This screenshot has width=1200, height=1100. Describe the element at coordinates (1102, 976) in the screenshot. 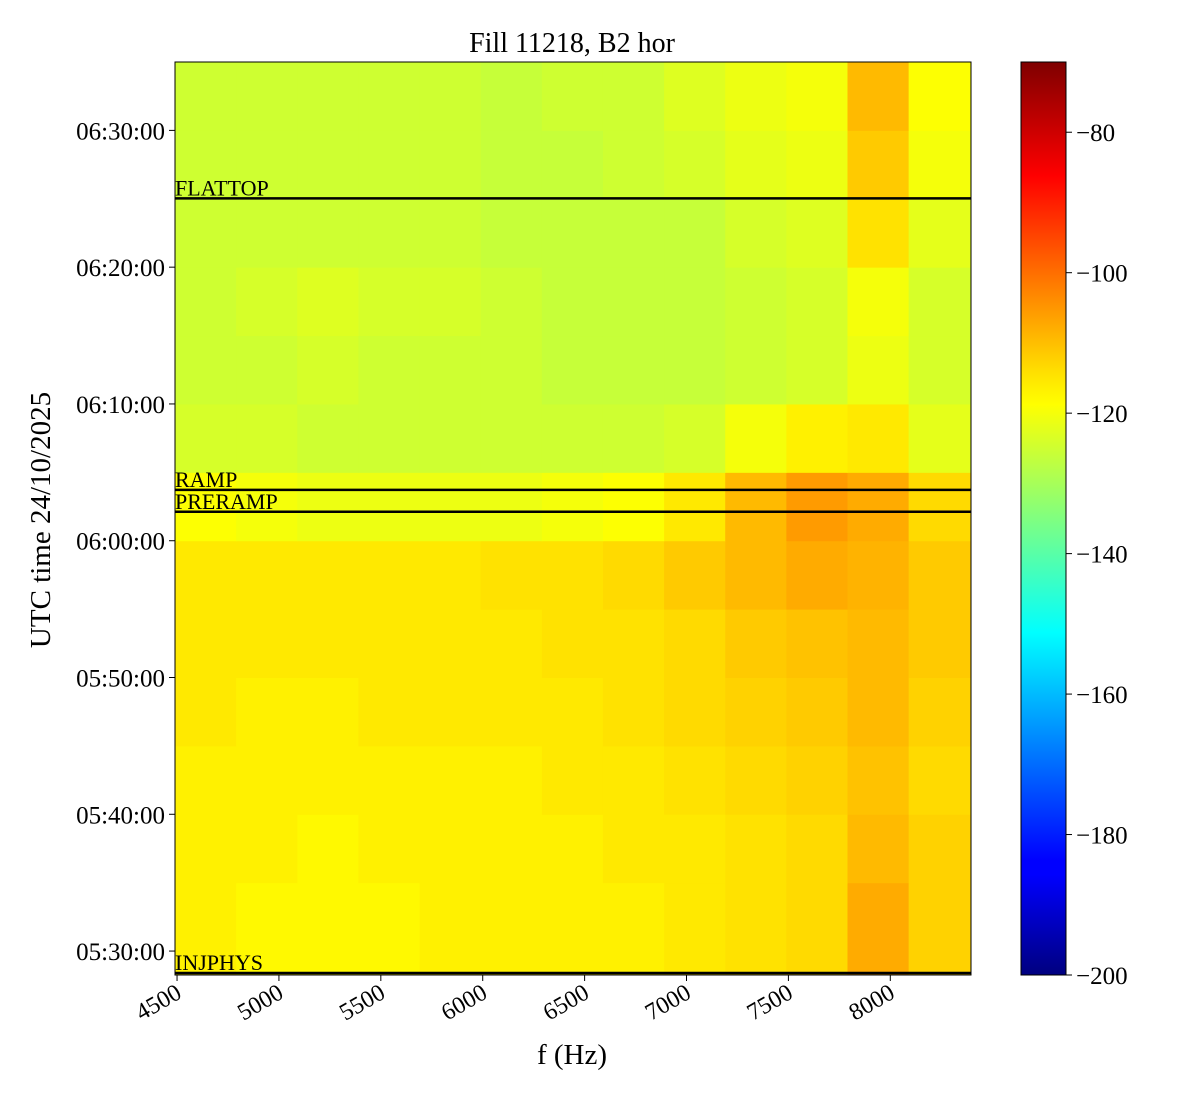

I see `colorbar-tick-label: −200` at that location.